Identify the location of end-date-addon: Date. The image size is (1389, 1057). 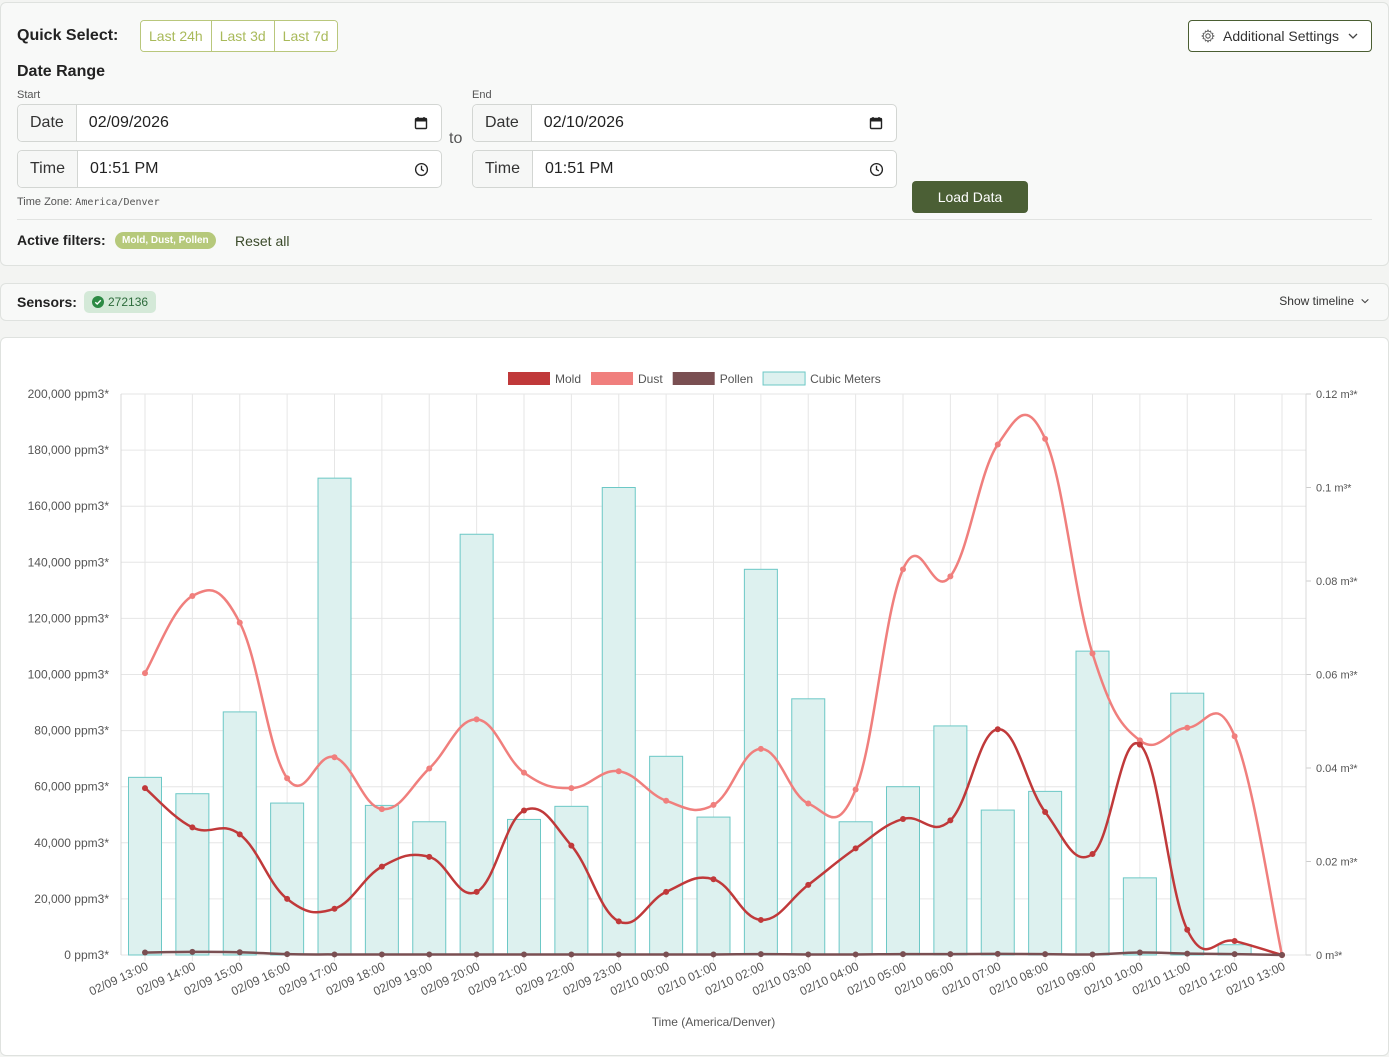
(502, 123).